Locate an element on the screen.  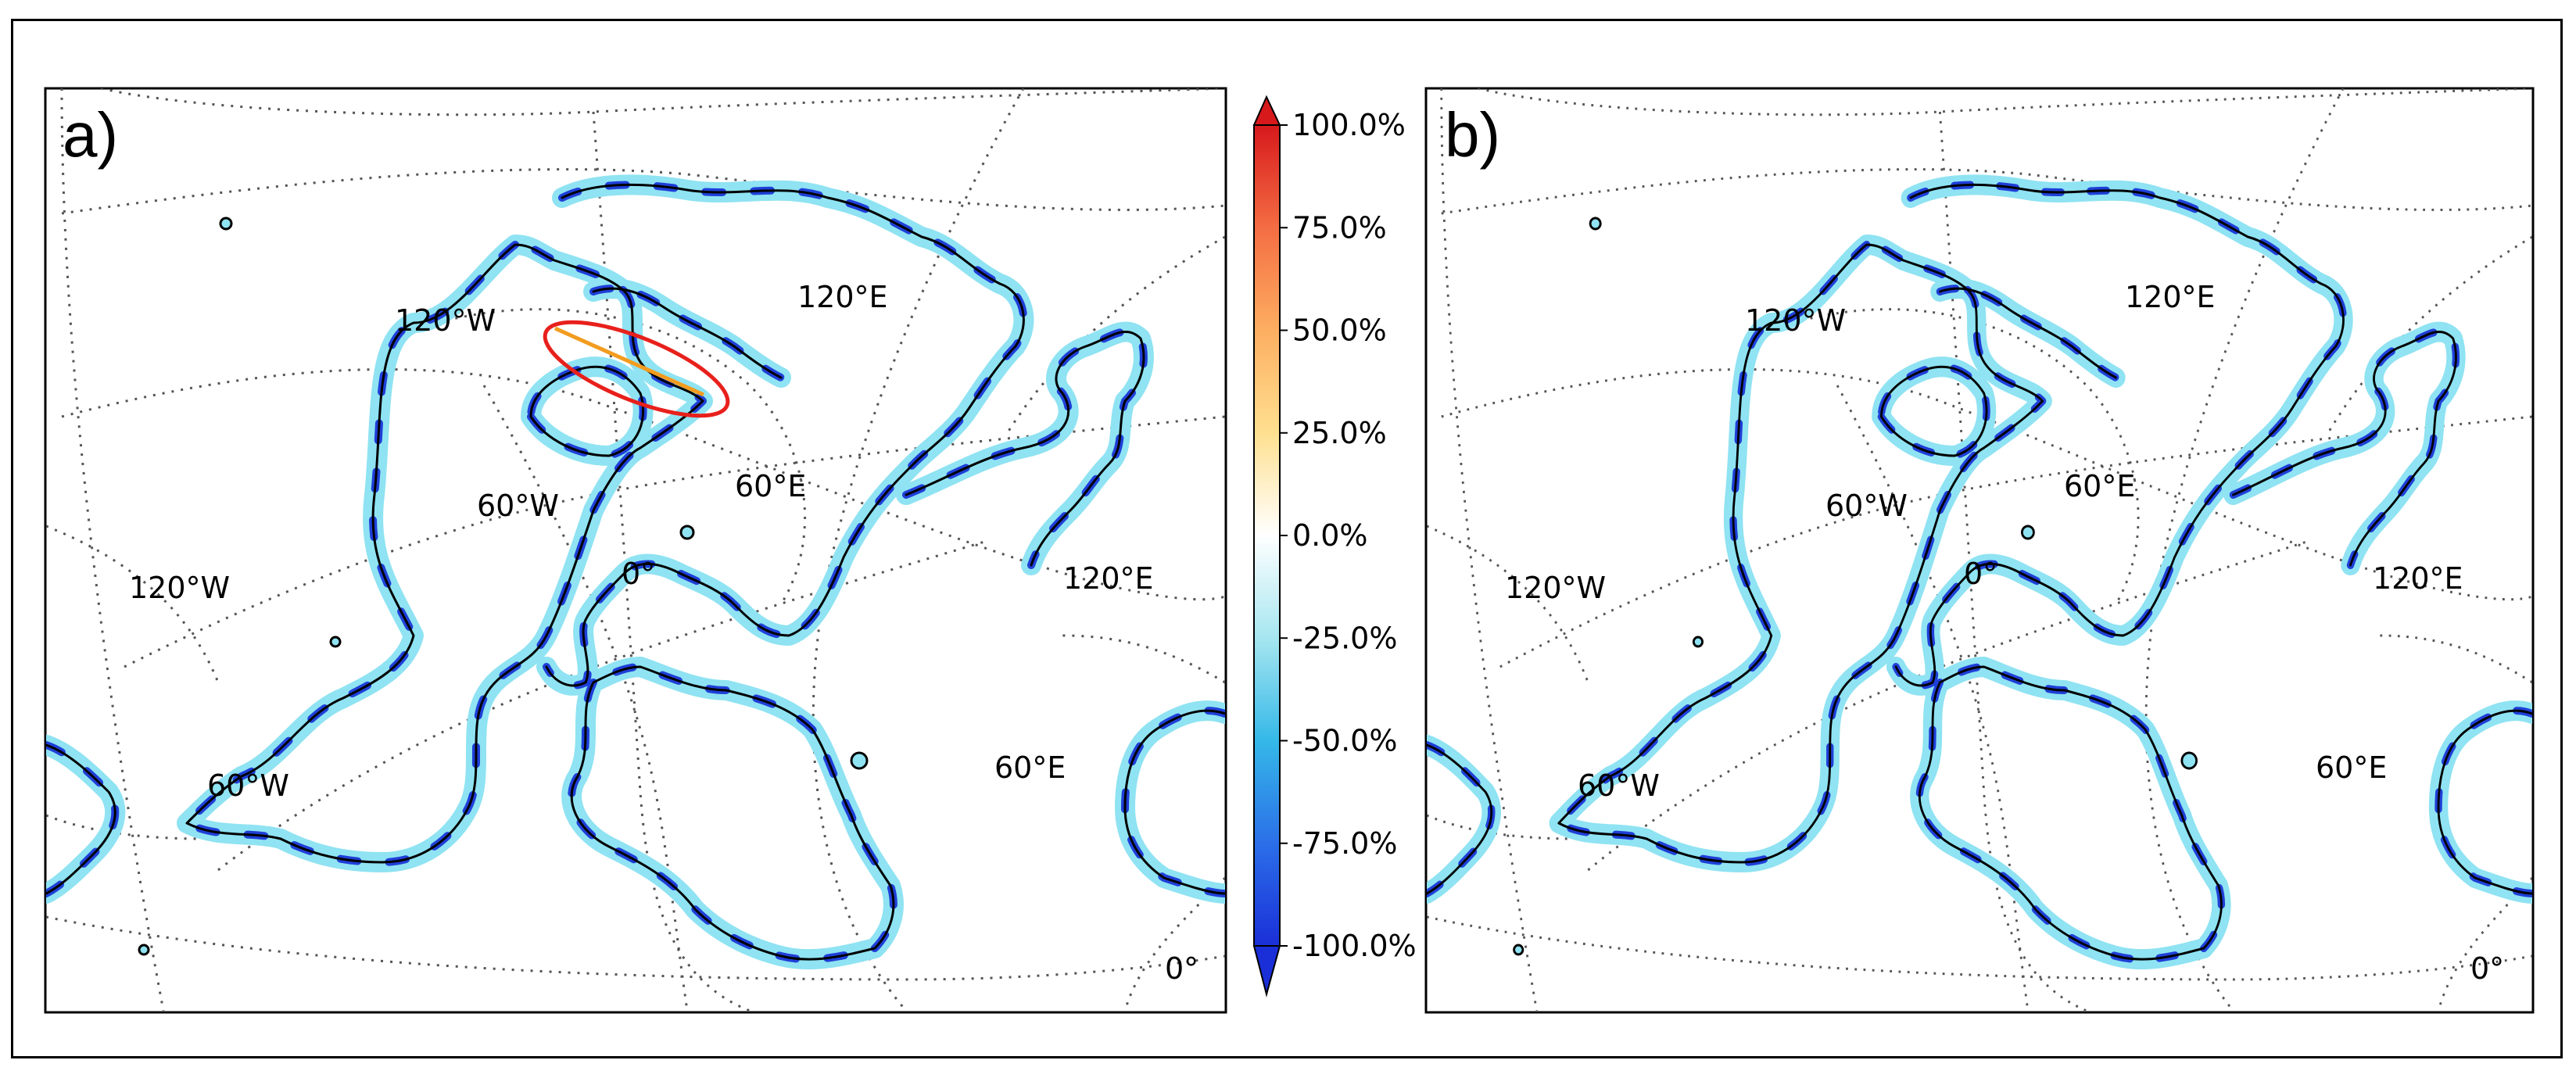
panel-a-highlight-streak is located at coordinates (629, 362).